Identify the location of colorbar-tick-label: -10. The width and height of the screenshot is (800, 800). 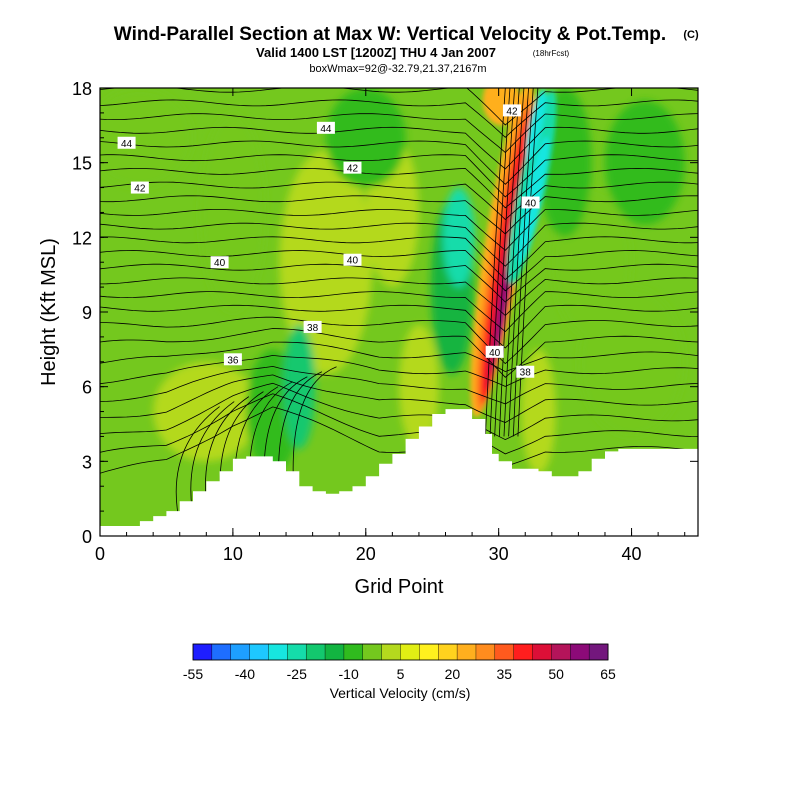
(349, 674).